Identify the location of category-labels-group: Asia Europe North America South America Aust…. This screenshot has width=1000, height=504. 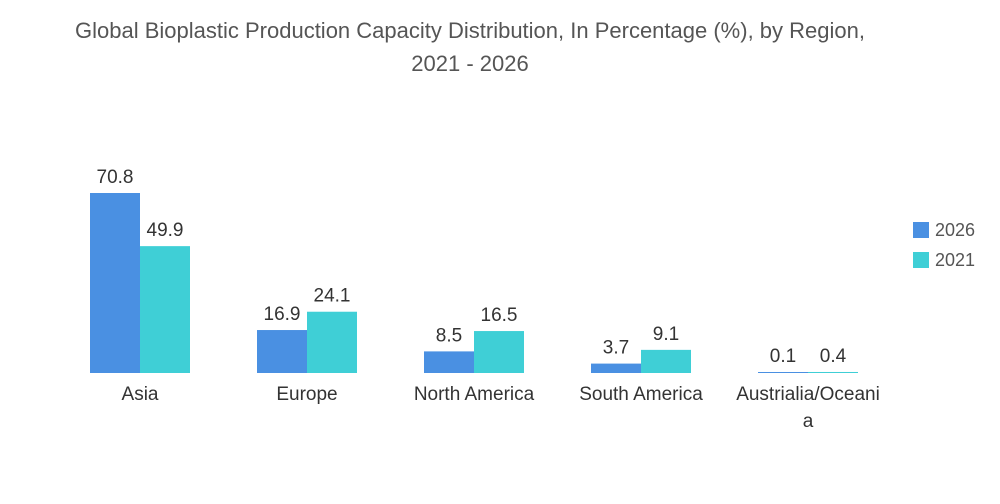
(501, 408).